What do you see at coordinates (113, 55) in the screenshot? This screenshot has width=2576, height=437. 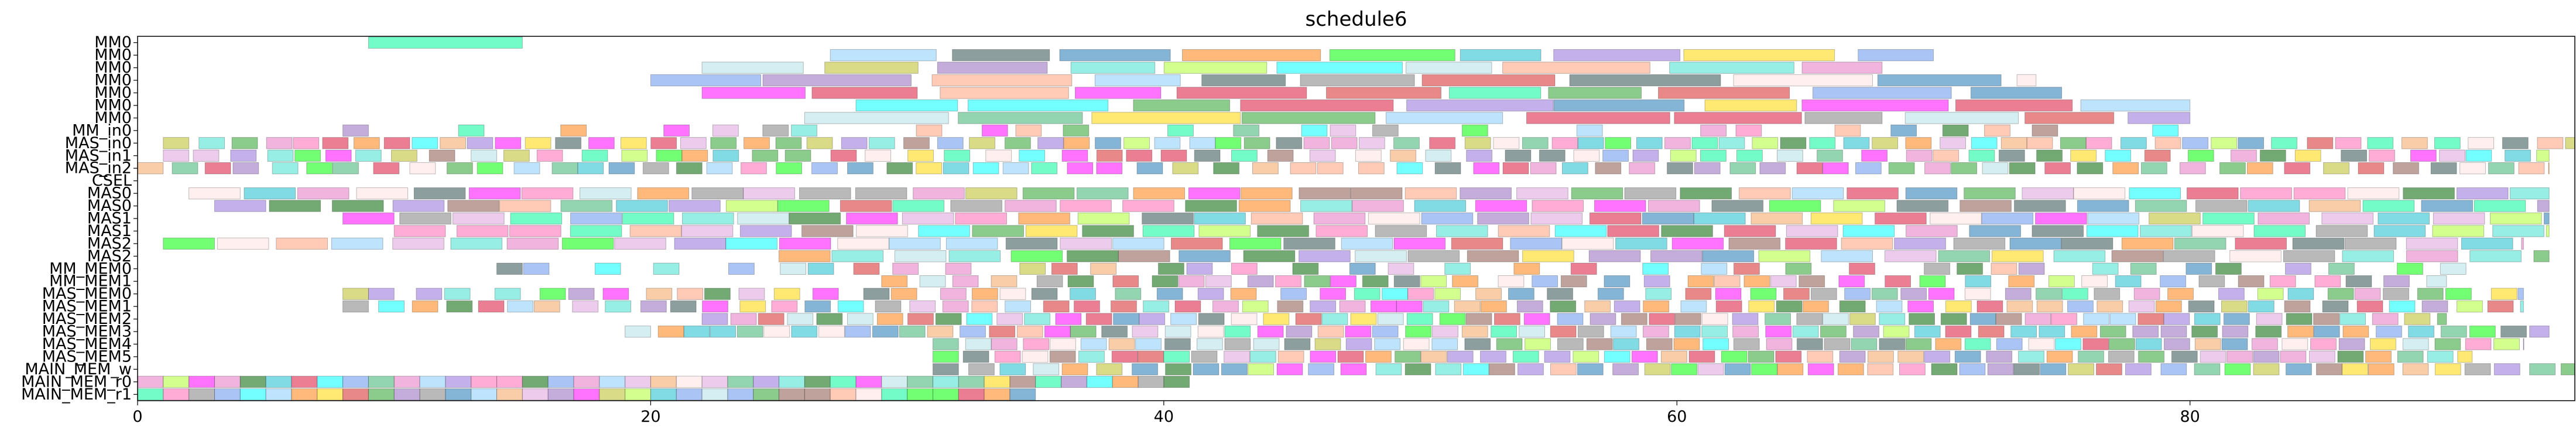 I see `y-tick-label: MM0` at bounding box center [113, 55].